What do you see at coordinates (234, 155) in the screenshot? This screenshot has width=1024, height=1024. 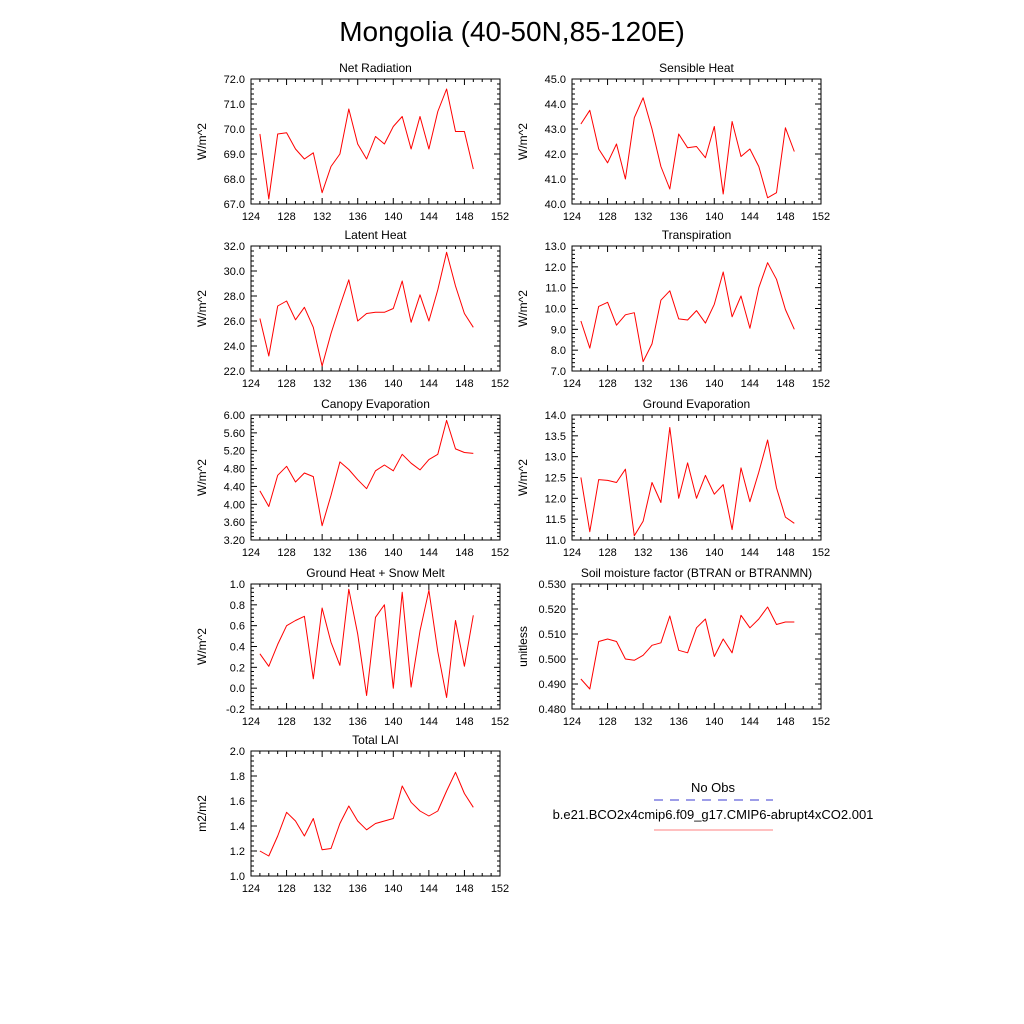 I see `y-tick-label: 69.0` at bounding box center [234, 155].